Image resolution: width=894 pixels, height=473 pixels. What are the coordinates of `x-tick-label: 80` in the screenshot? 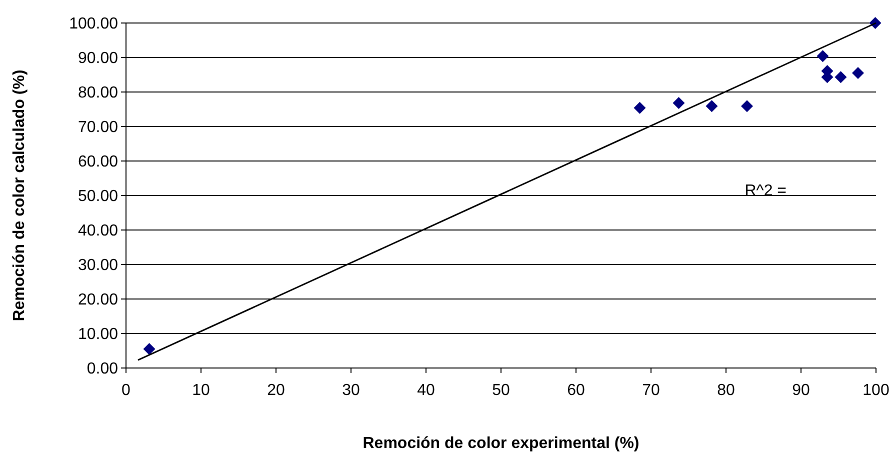 It's located at (726, 390).